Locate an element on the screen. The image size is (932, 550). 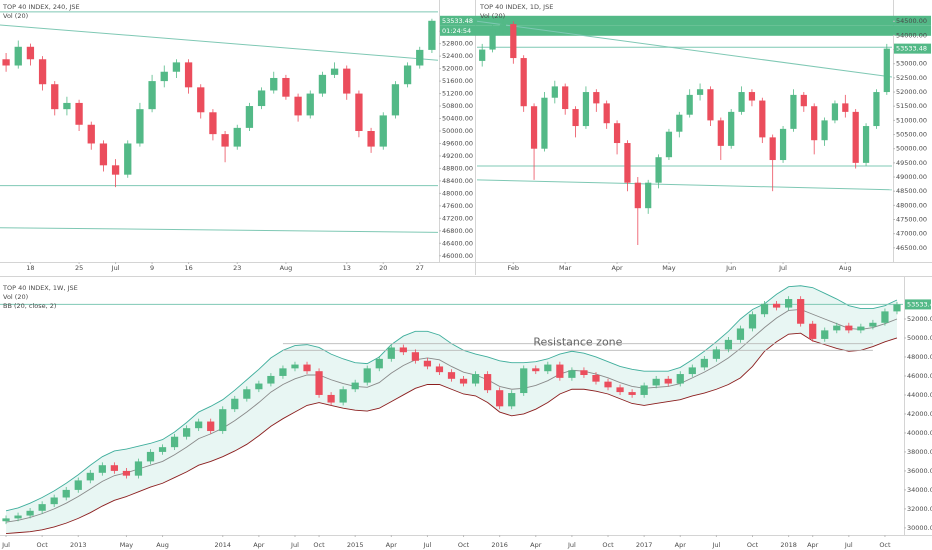
y-tick-label: 47600.00 is located at coordinates (457, 206).